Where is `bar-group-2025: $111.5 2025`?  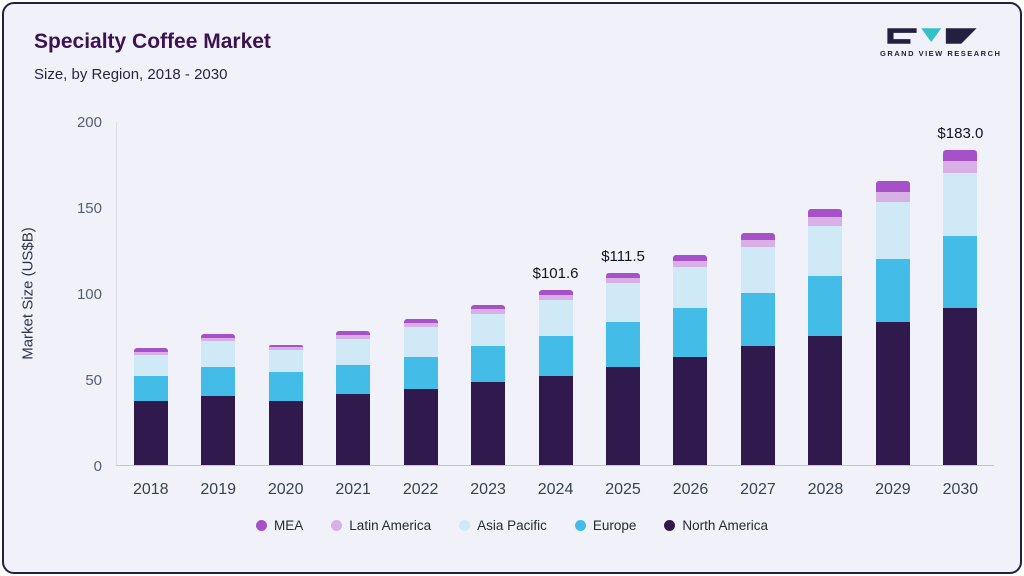 bar-group-2025: $111.5 2025 is located at coordinates (622, 310).